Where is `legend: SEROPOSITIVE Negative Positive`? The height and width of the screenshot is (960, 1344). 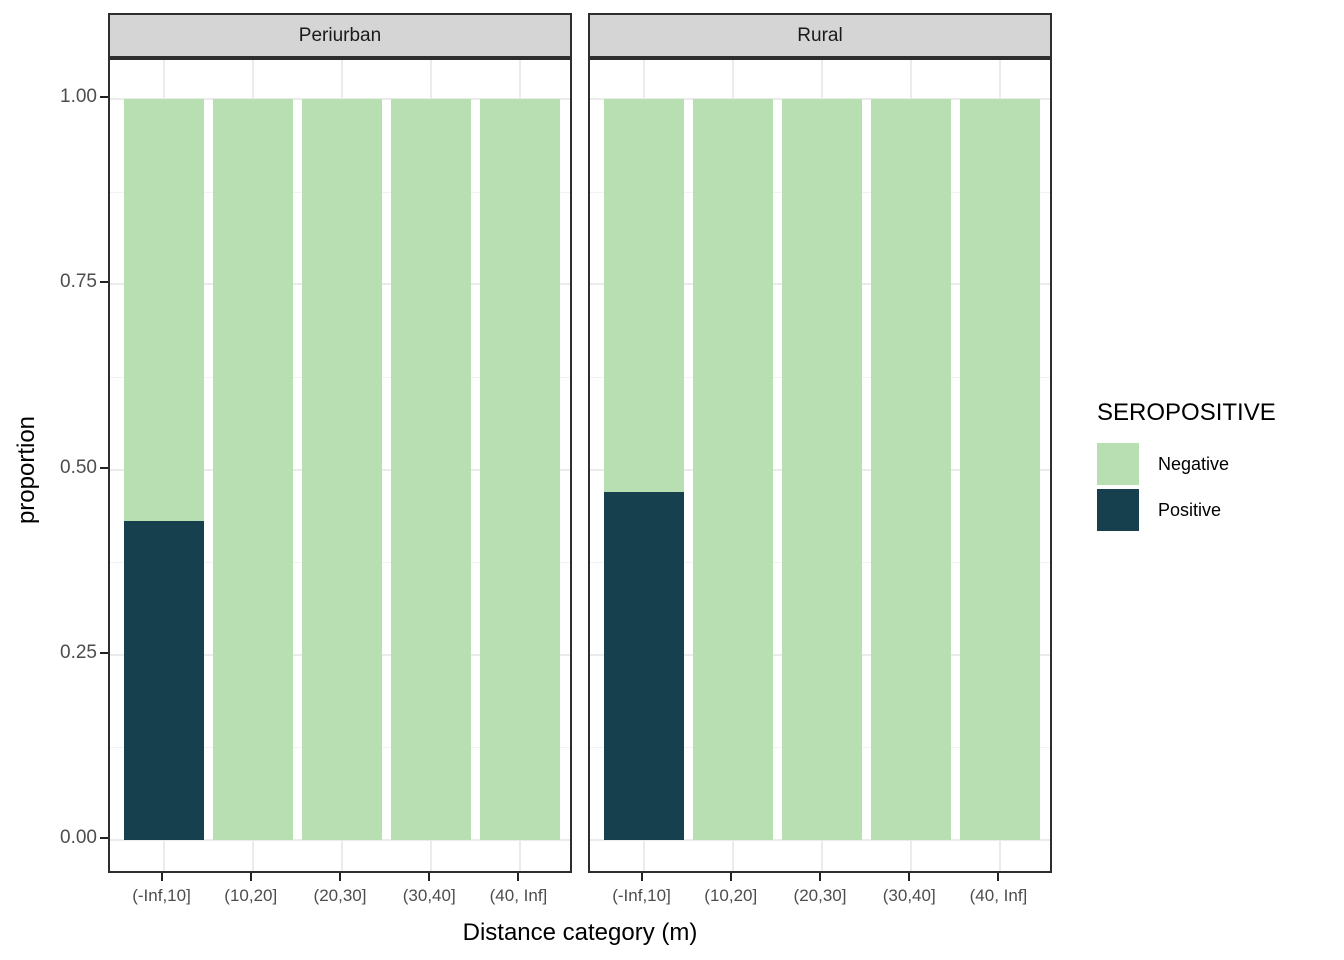
legend: SEROPOSITIVE Negative Positive is located at coordinates (1186, 467).